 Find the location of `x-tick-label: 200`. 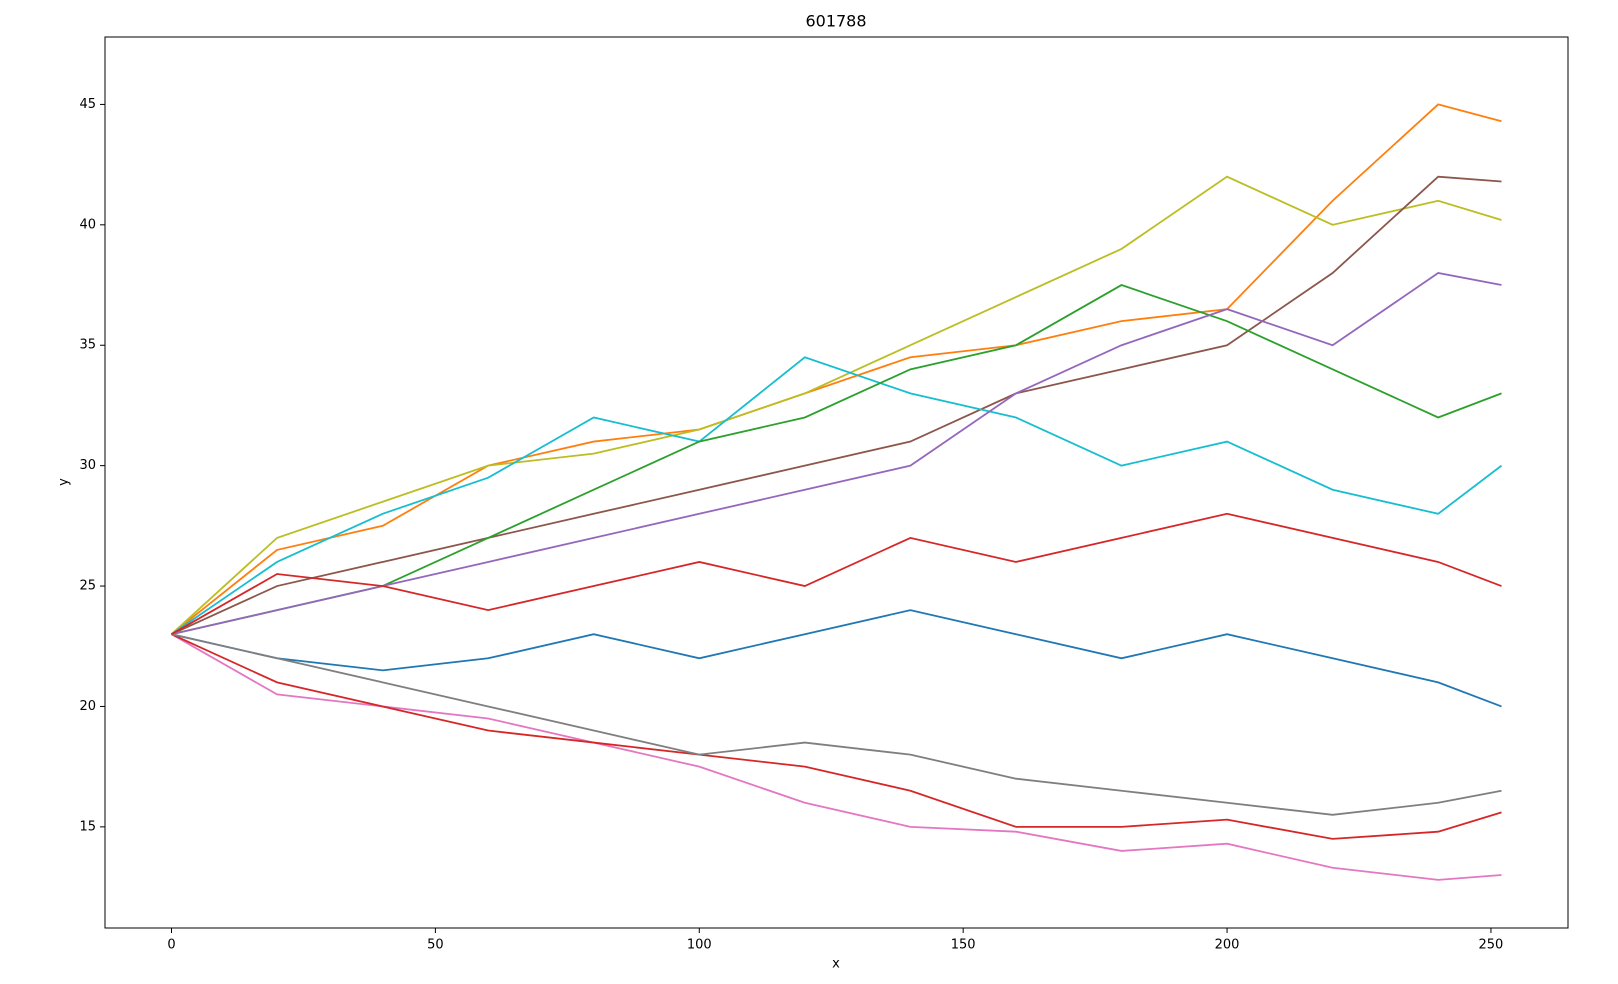

x-tick-label: 200 is located at coordinates (1227, 945).